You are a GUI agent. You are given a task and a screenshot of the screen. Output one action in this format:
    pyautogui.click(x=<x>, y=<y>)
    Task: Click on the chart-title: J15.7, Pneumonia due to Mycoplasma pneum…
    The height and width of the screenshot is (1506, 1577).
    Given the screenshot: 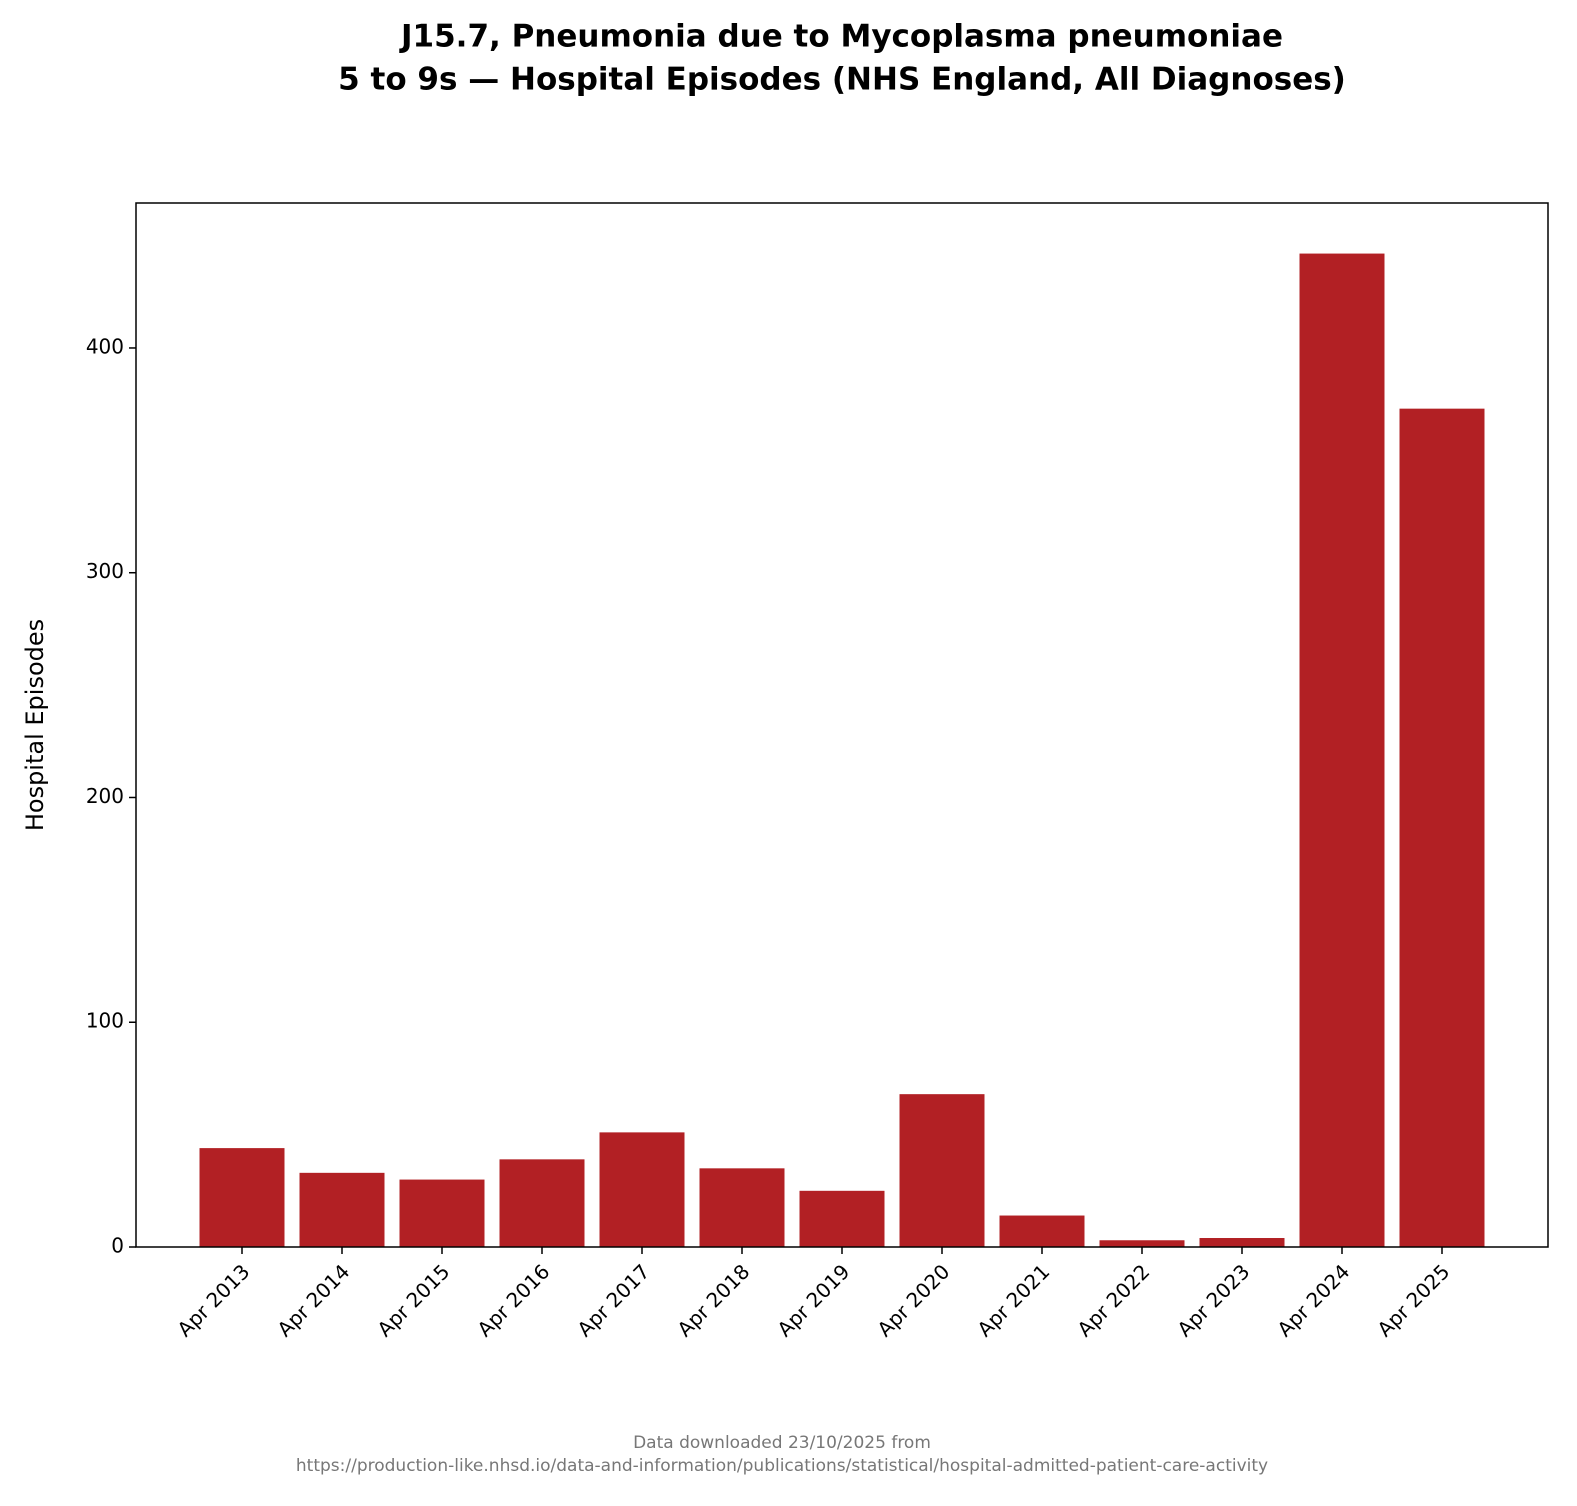 What is the action you would take?
    pyautogui.click(x=841, y=37)
    